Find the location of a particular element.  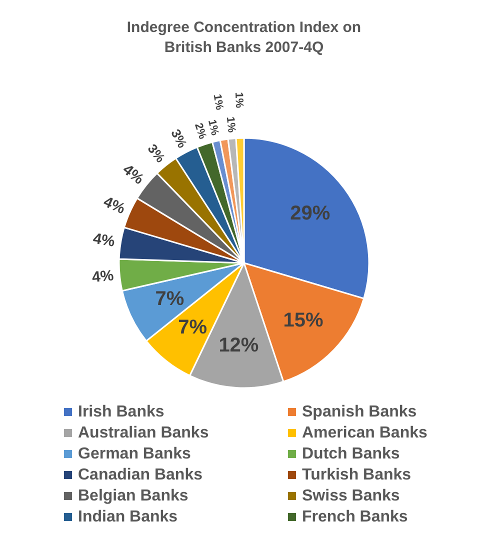

legend-label: Australian Banks is located at coordinates (143, 433).